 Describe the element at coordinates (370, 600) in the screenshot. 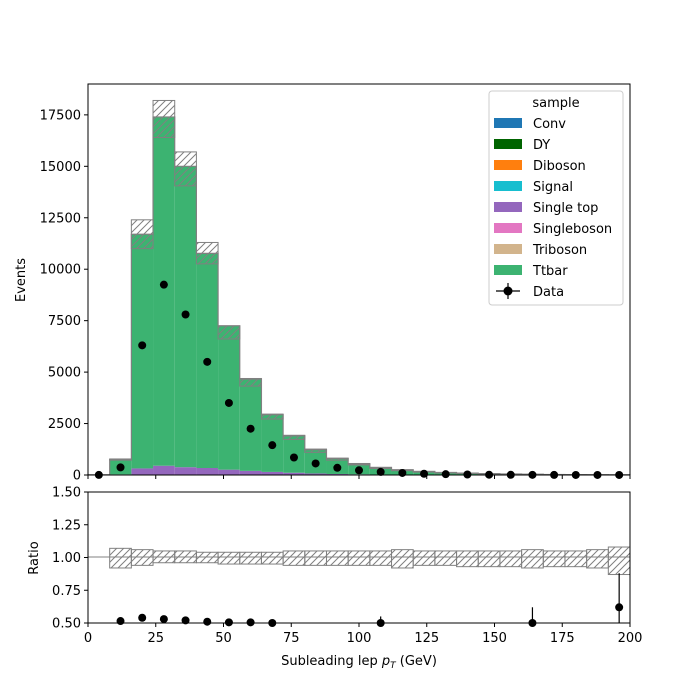

I see `ratio-points` at that location.